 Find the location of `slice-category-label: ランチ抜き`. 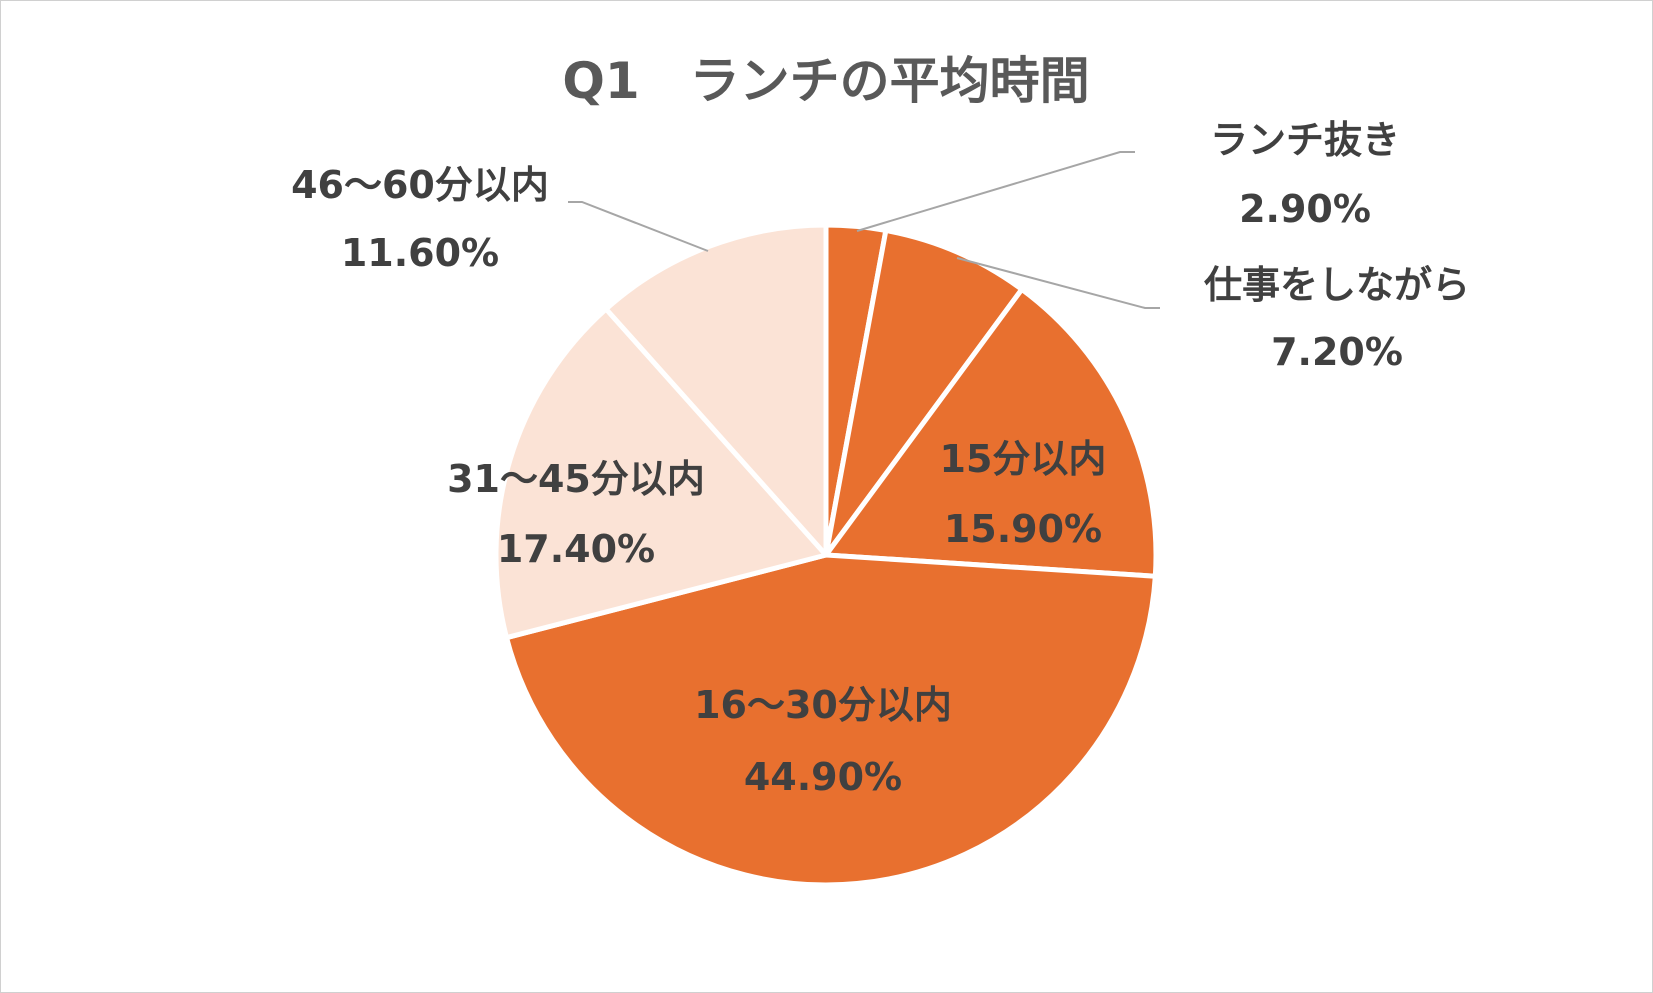

slice-category-label: ランチ抜き is located at coordinates (1305, 140).